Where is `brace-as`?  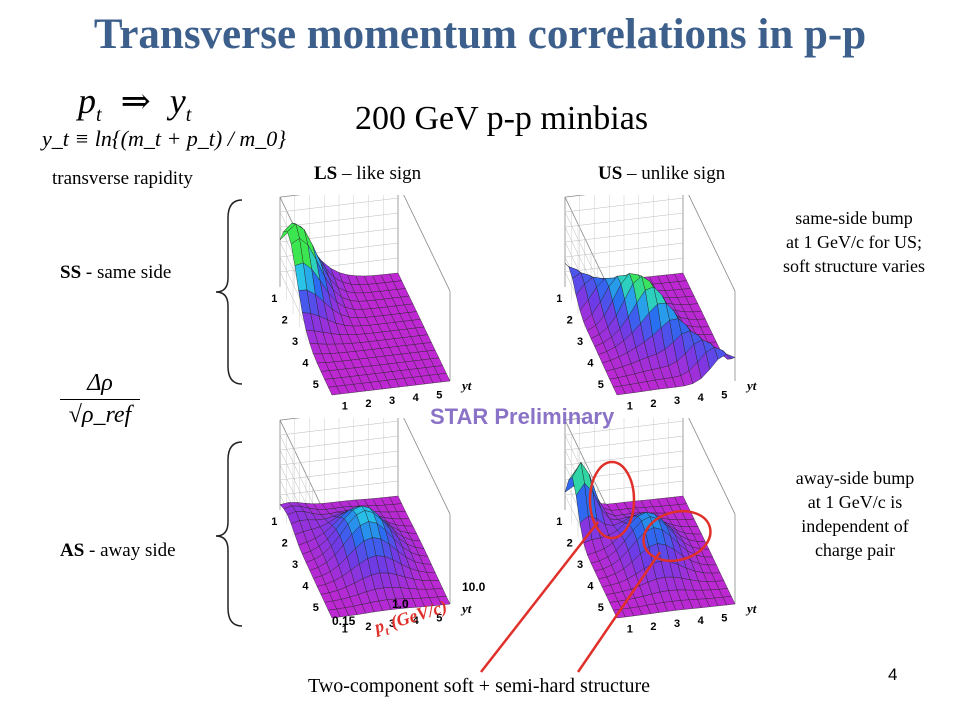
brace-as is located at coordinates (229, 534).